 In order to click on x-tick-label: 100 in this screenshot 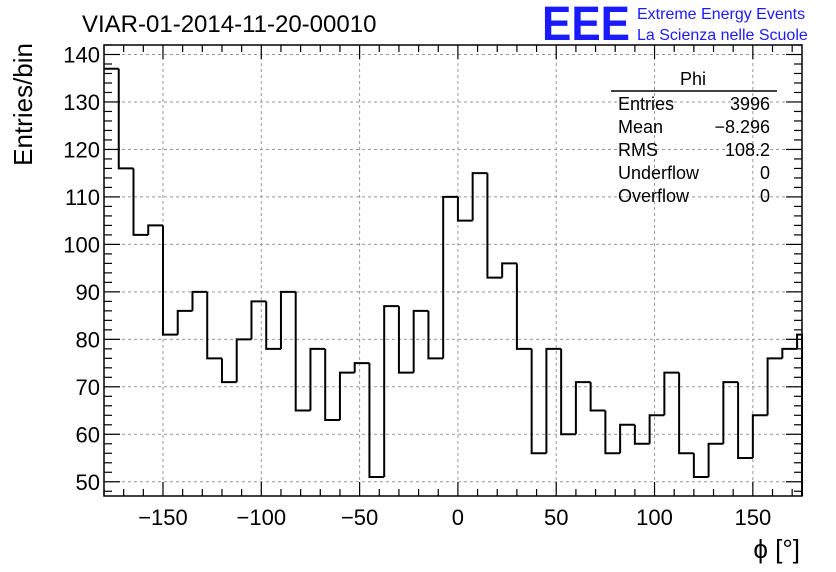, I will do `click(654, 517)`.